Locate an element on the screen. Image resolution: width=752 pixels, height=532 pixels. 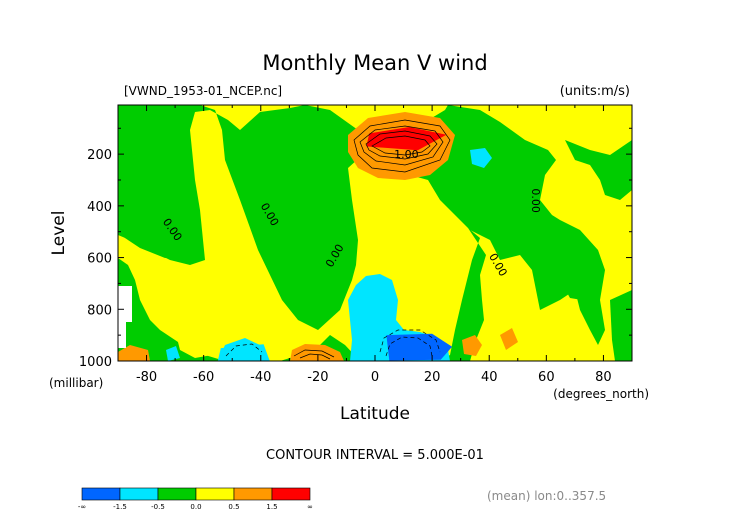
colorbar-label: -0.5 is located at coordinates (158, 507).